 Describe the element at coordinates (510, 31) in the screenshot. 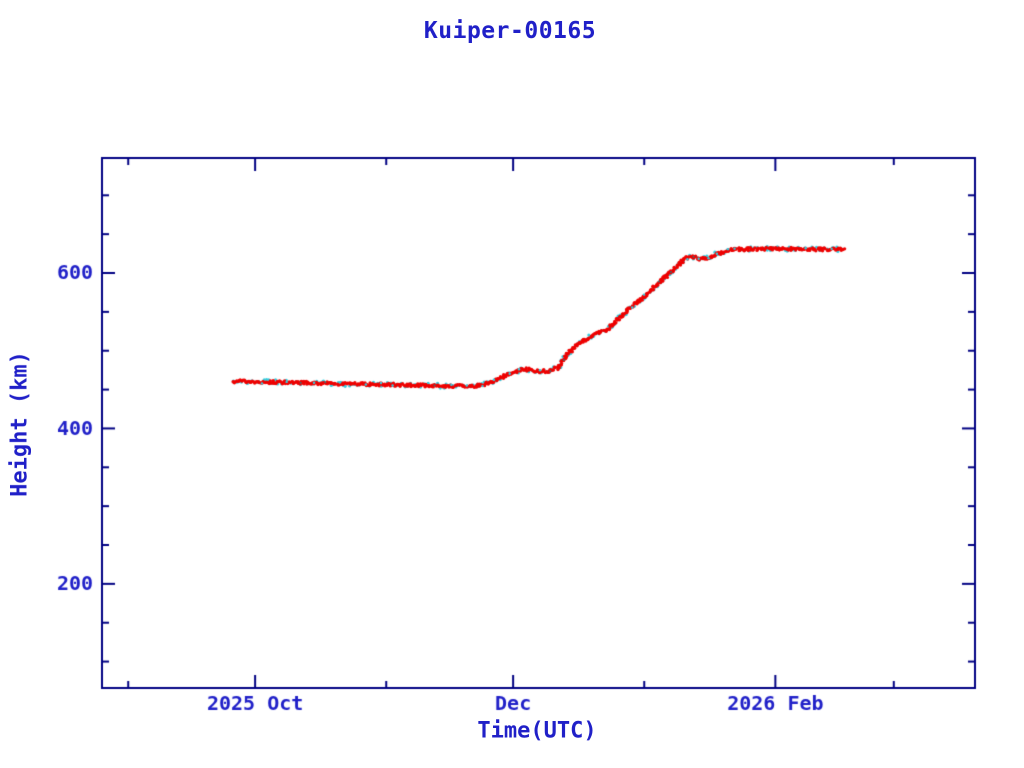

I see `chart-title: Kuiper-00165` at that location.